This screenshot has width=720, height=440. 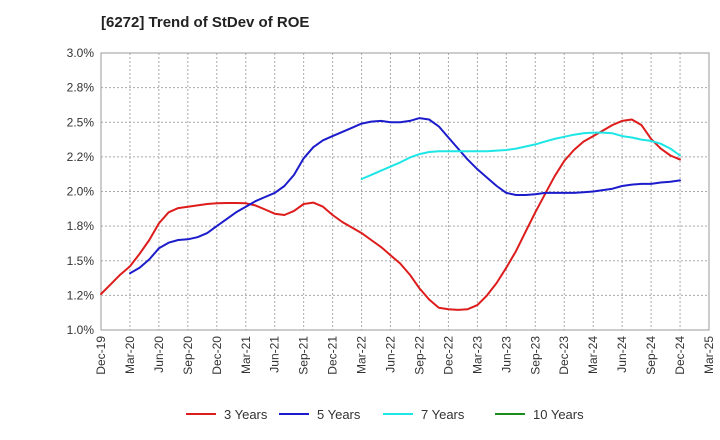 I want to click on y-tick-label: 1.8%, so click(x=81, y=226).